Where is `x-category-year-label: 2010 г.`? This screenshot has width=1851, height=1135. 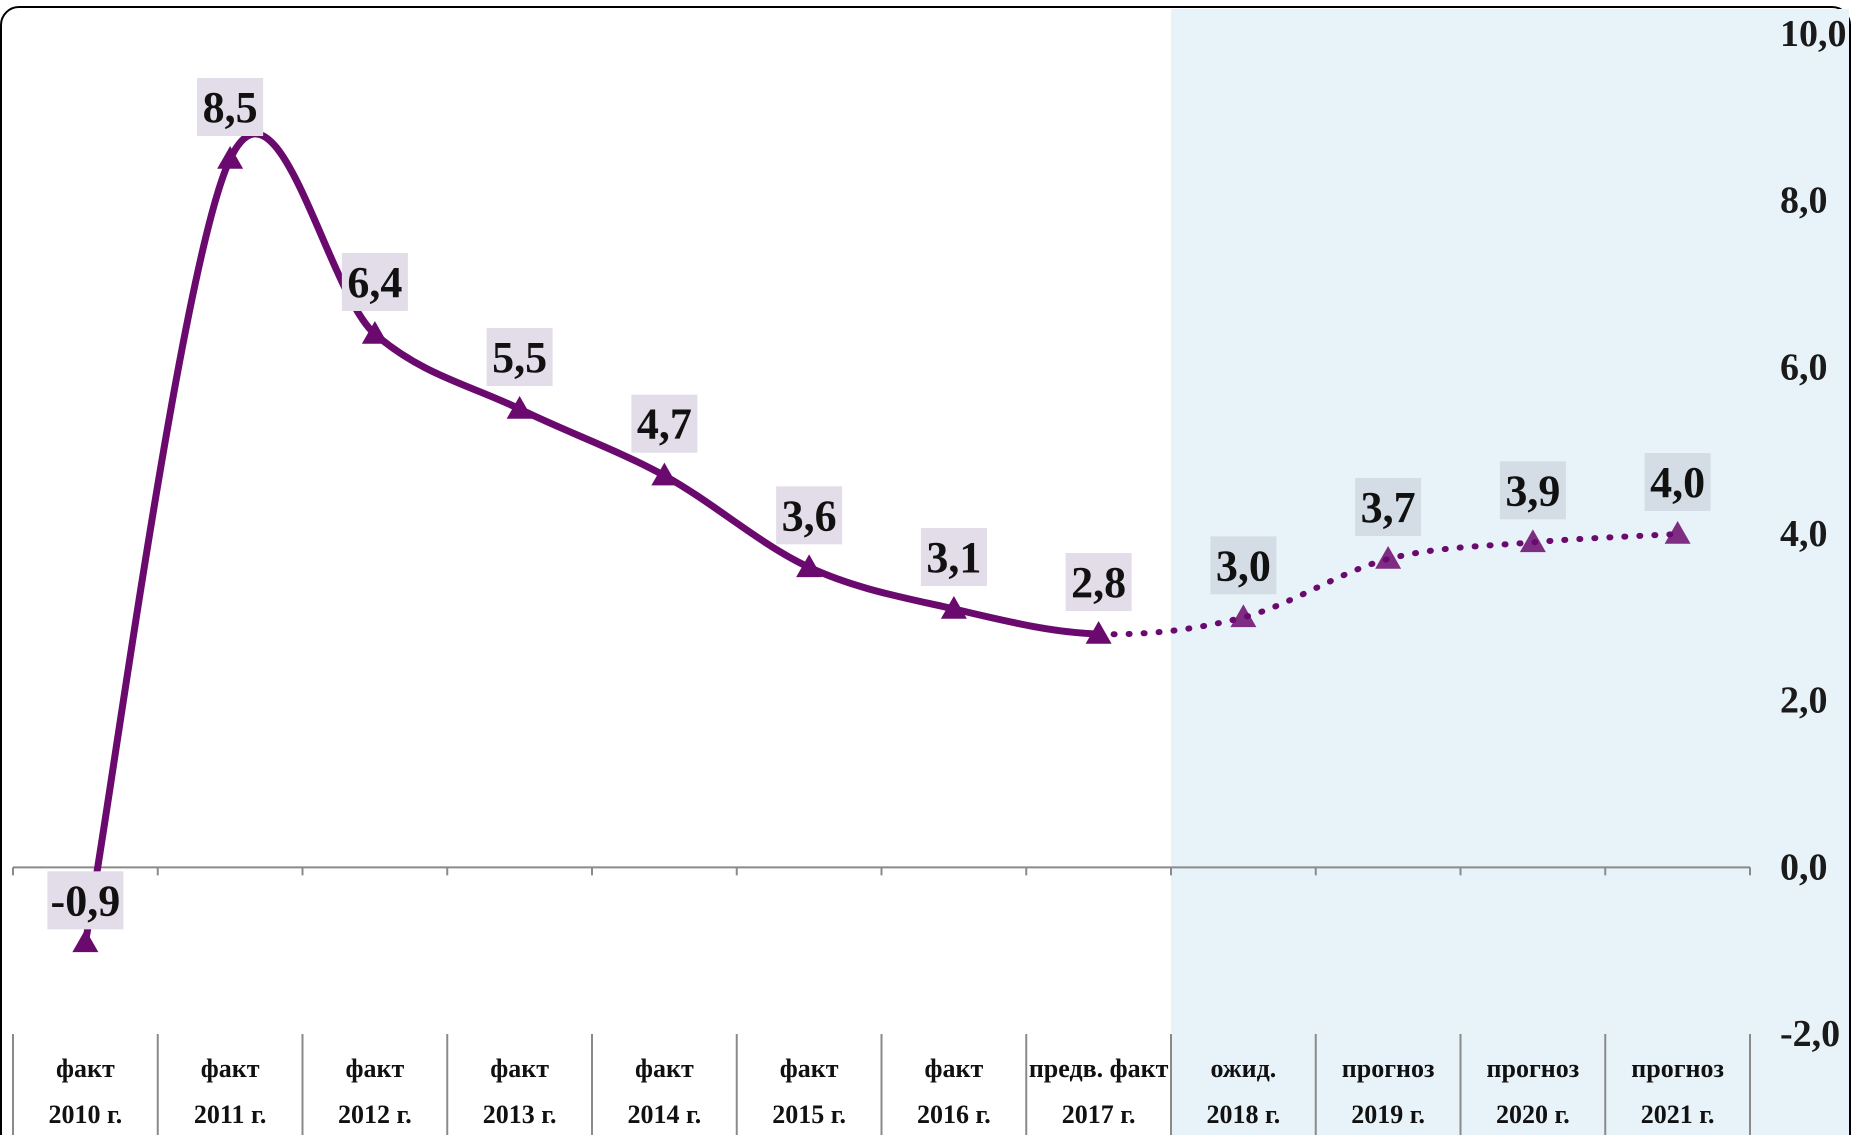
x-category-year-label: 2010 г. is located at coordinates (85, 1114).